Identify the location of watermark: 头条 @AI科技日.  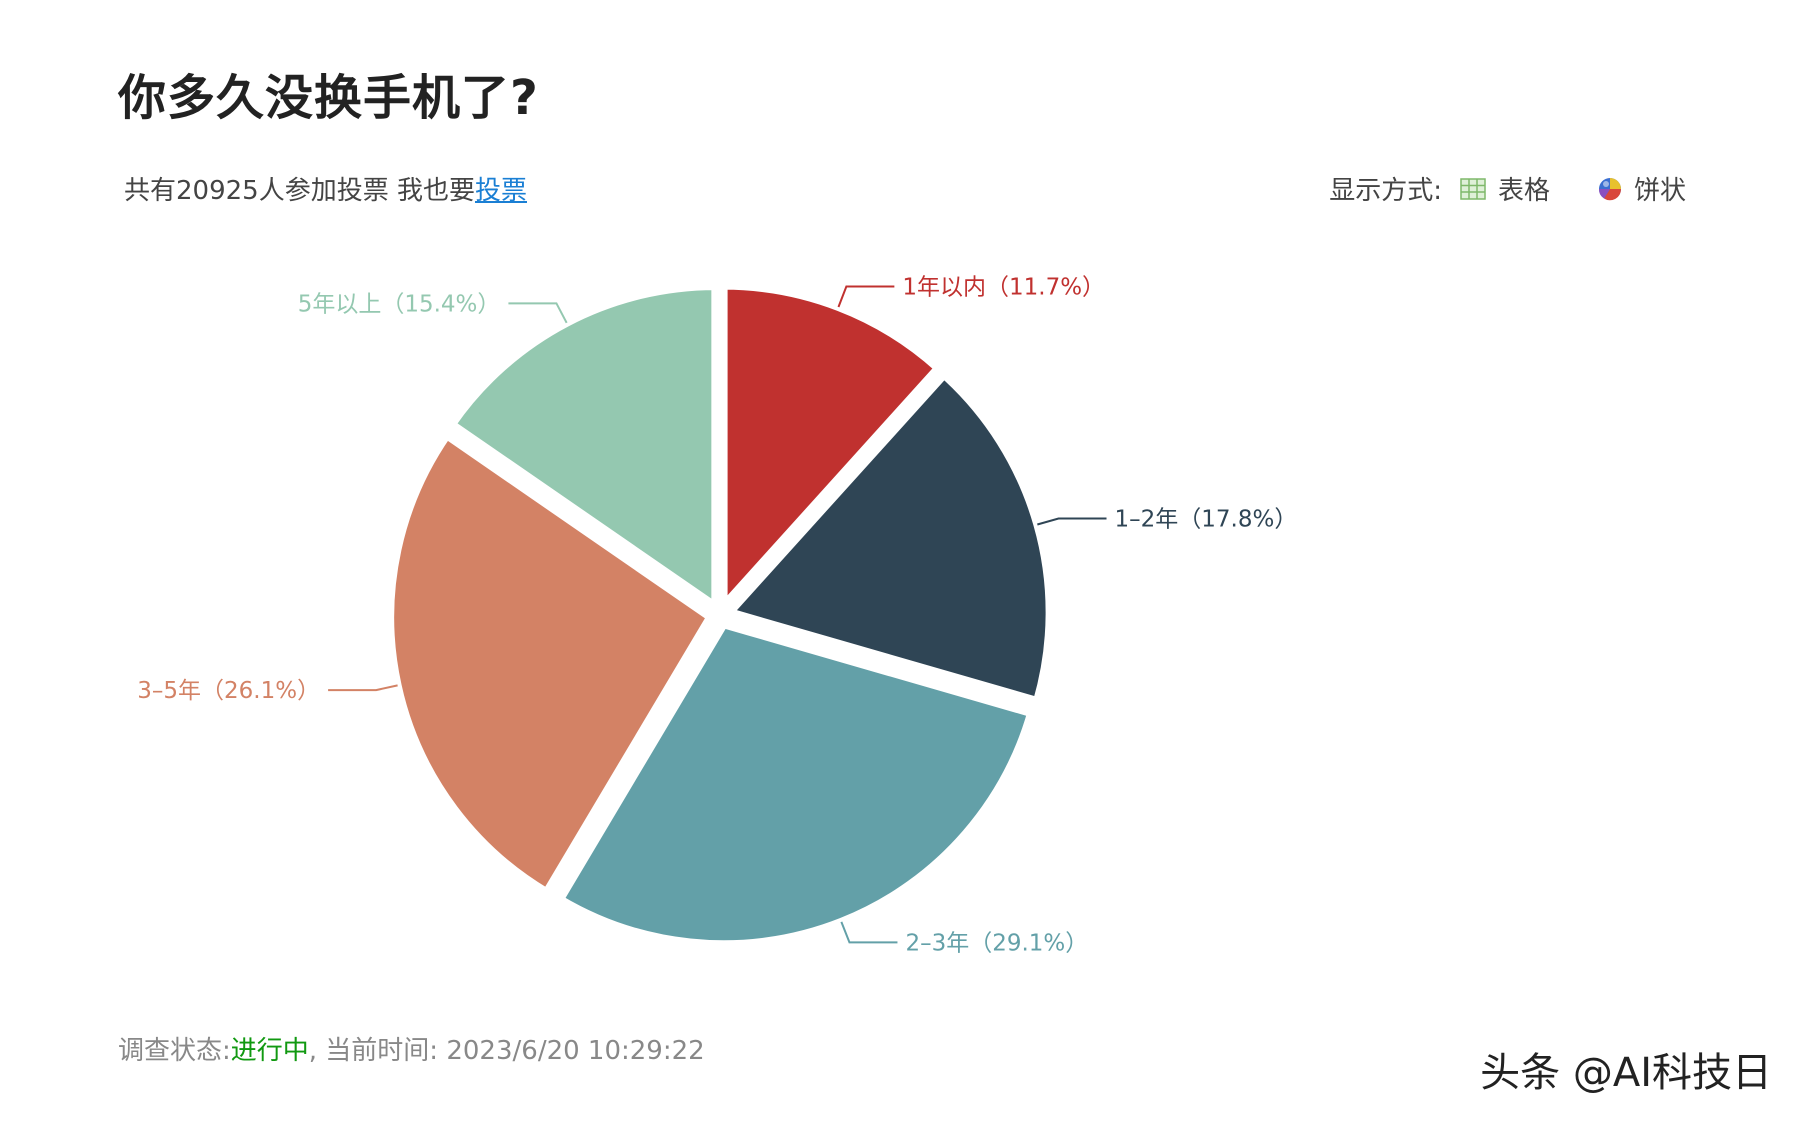
(1626, 1073).